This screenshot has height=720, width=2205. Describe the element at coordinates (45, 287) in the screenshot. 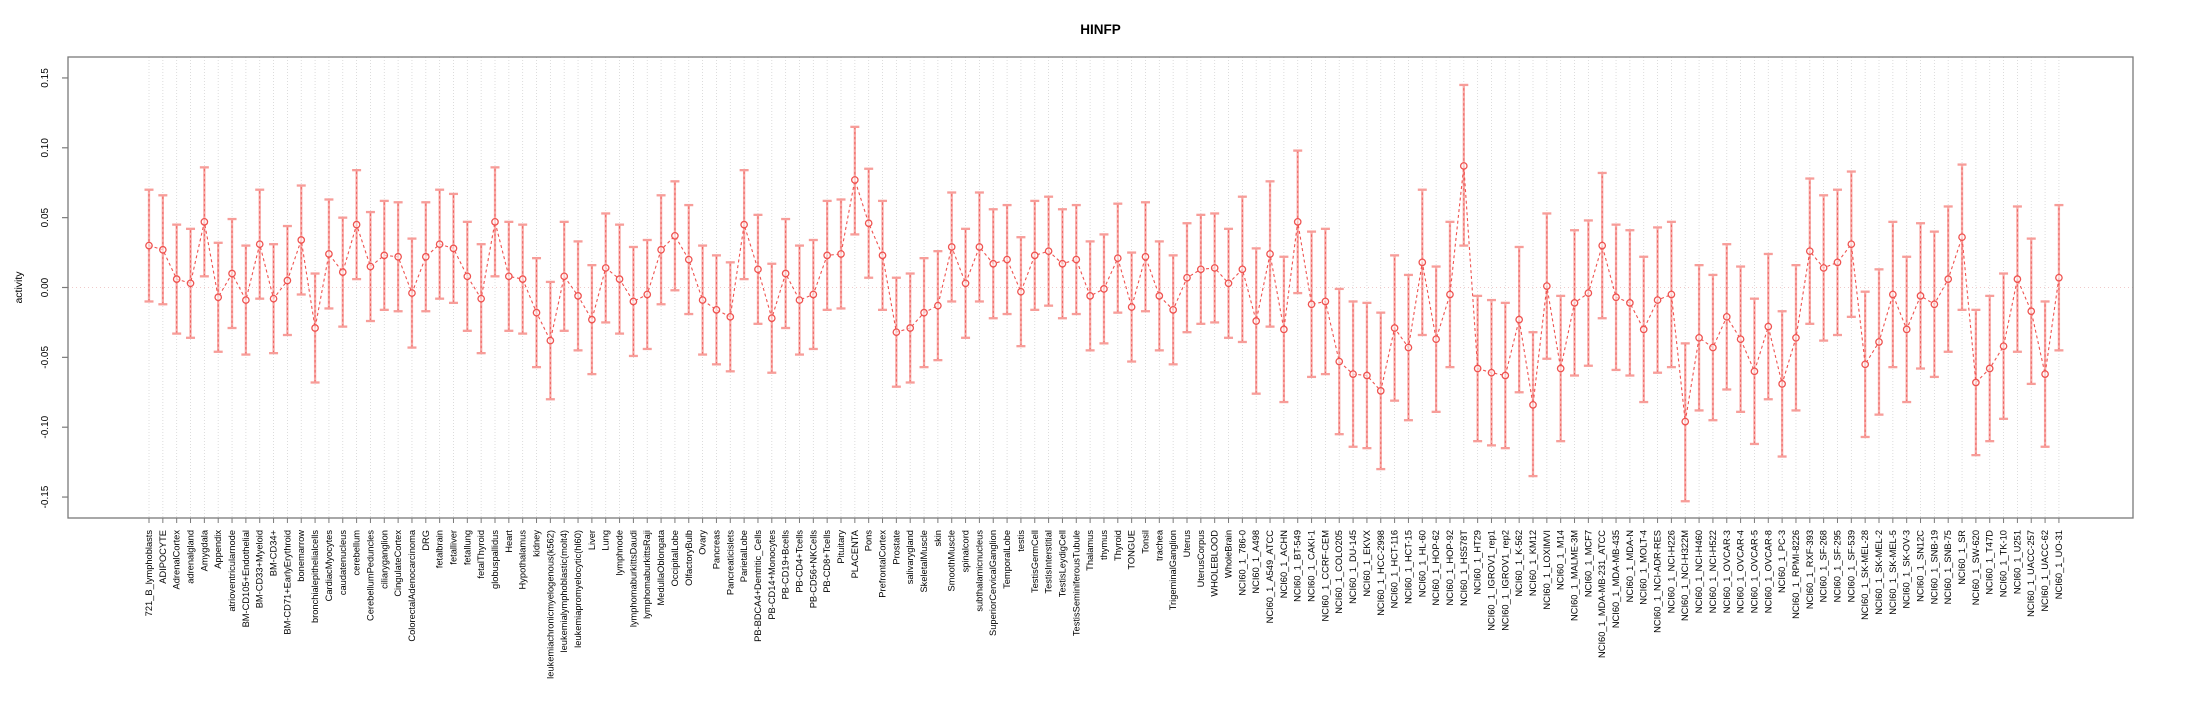

I see `y-tick-label: 0.00` at that location.